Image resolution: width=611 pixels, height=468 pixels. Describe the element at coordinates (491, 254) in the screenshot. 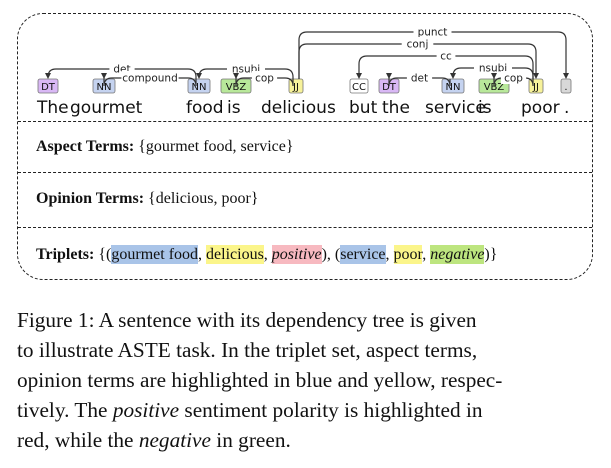

I see `triplet-close: )}` at that location.